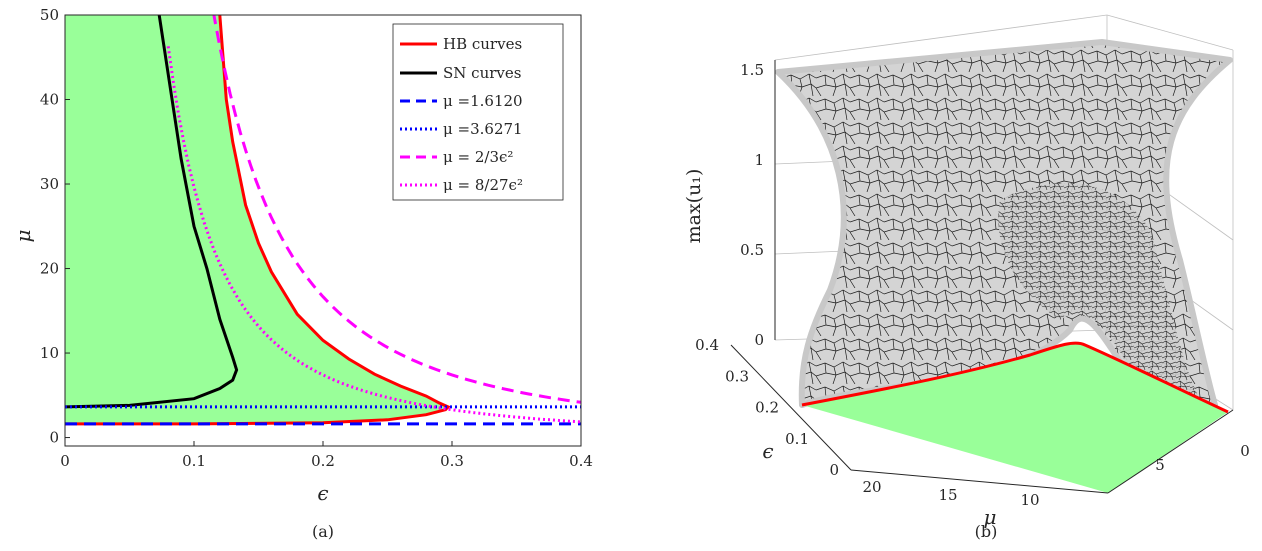  I want to click on axis-b-ylabel: ϵ, so click(767, 451).